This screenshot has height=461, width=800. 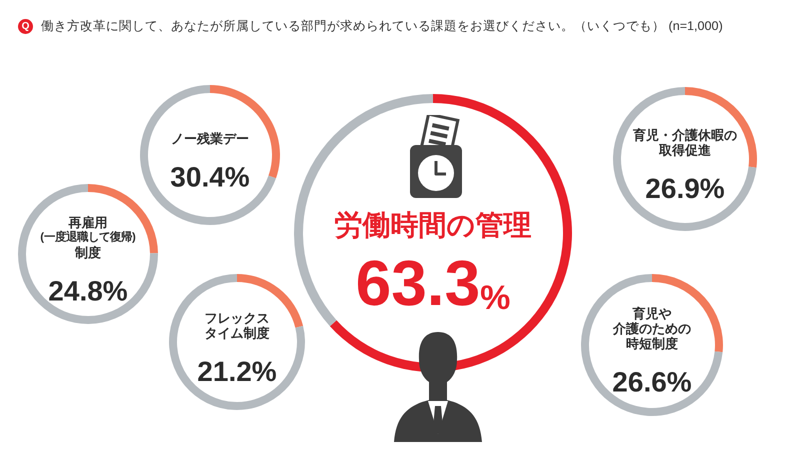 What do you see at coordinates (652, 382) in the screenshot?
I see `data-label: 26.6%` at bounding box center [652, 382].